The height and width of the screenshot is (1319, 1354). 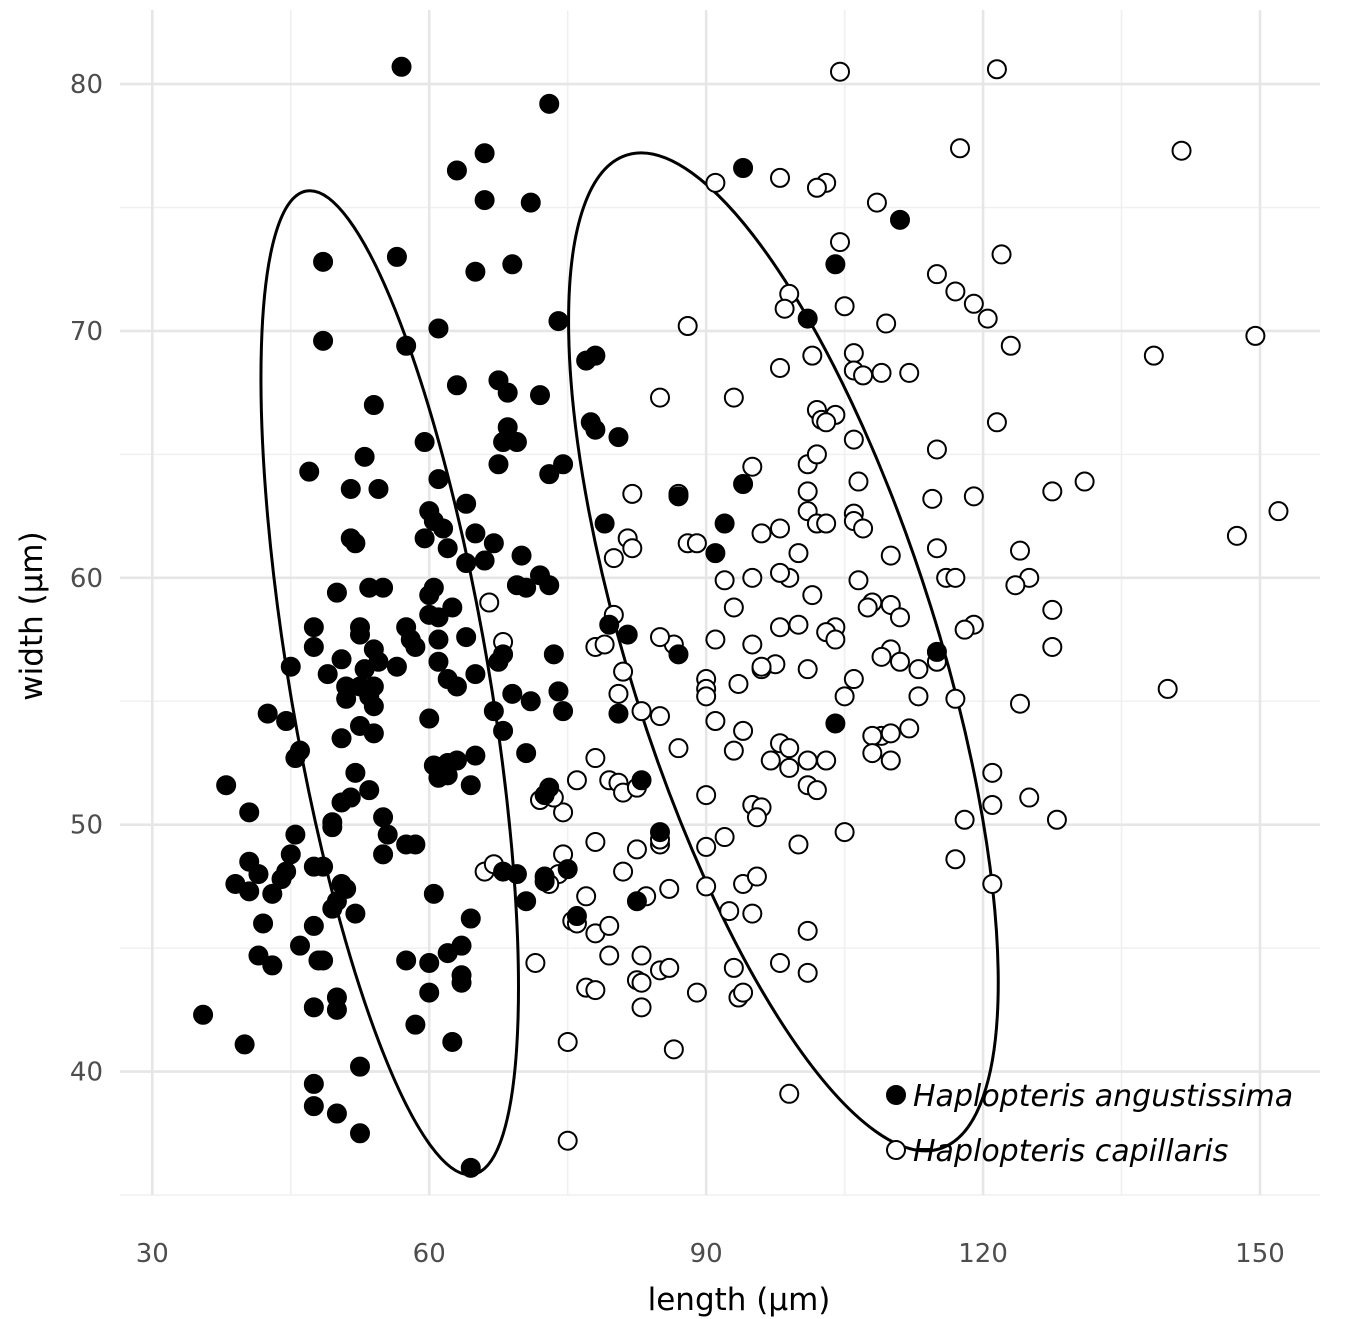 What do you see at coordinates (86, 85) in the screenshot?
I see `y-tick-label: 80` at bounding box center [86, 85].